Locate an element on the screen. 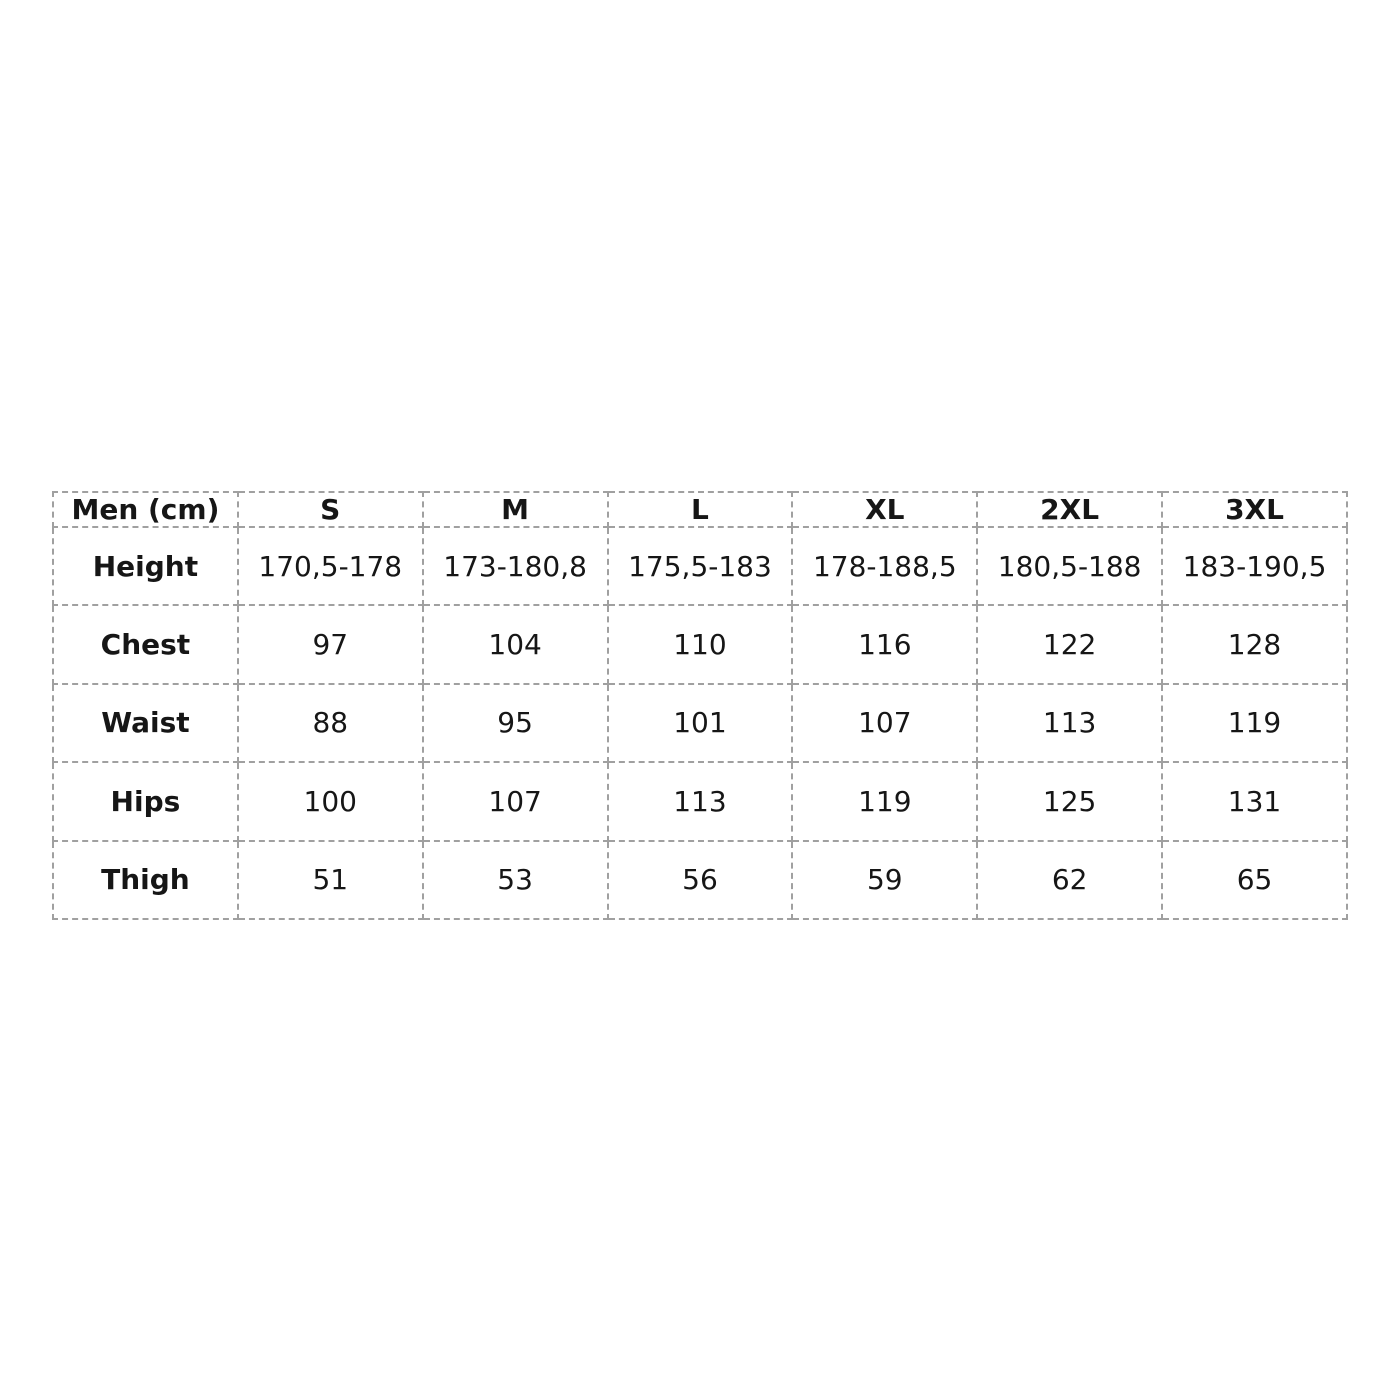 This screenshot has height=1400, width=1400. size-cell: 95 is located at coordinates (515, 723).